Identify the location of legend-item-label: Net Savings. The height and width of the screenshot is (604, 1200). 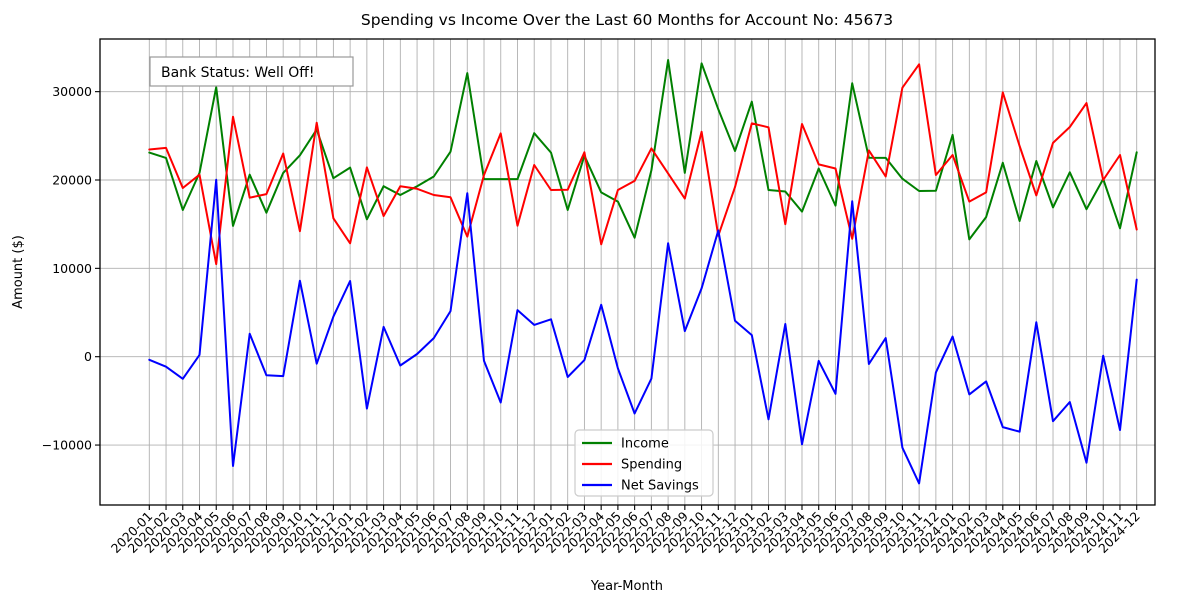
(660, 486).